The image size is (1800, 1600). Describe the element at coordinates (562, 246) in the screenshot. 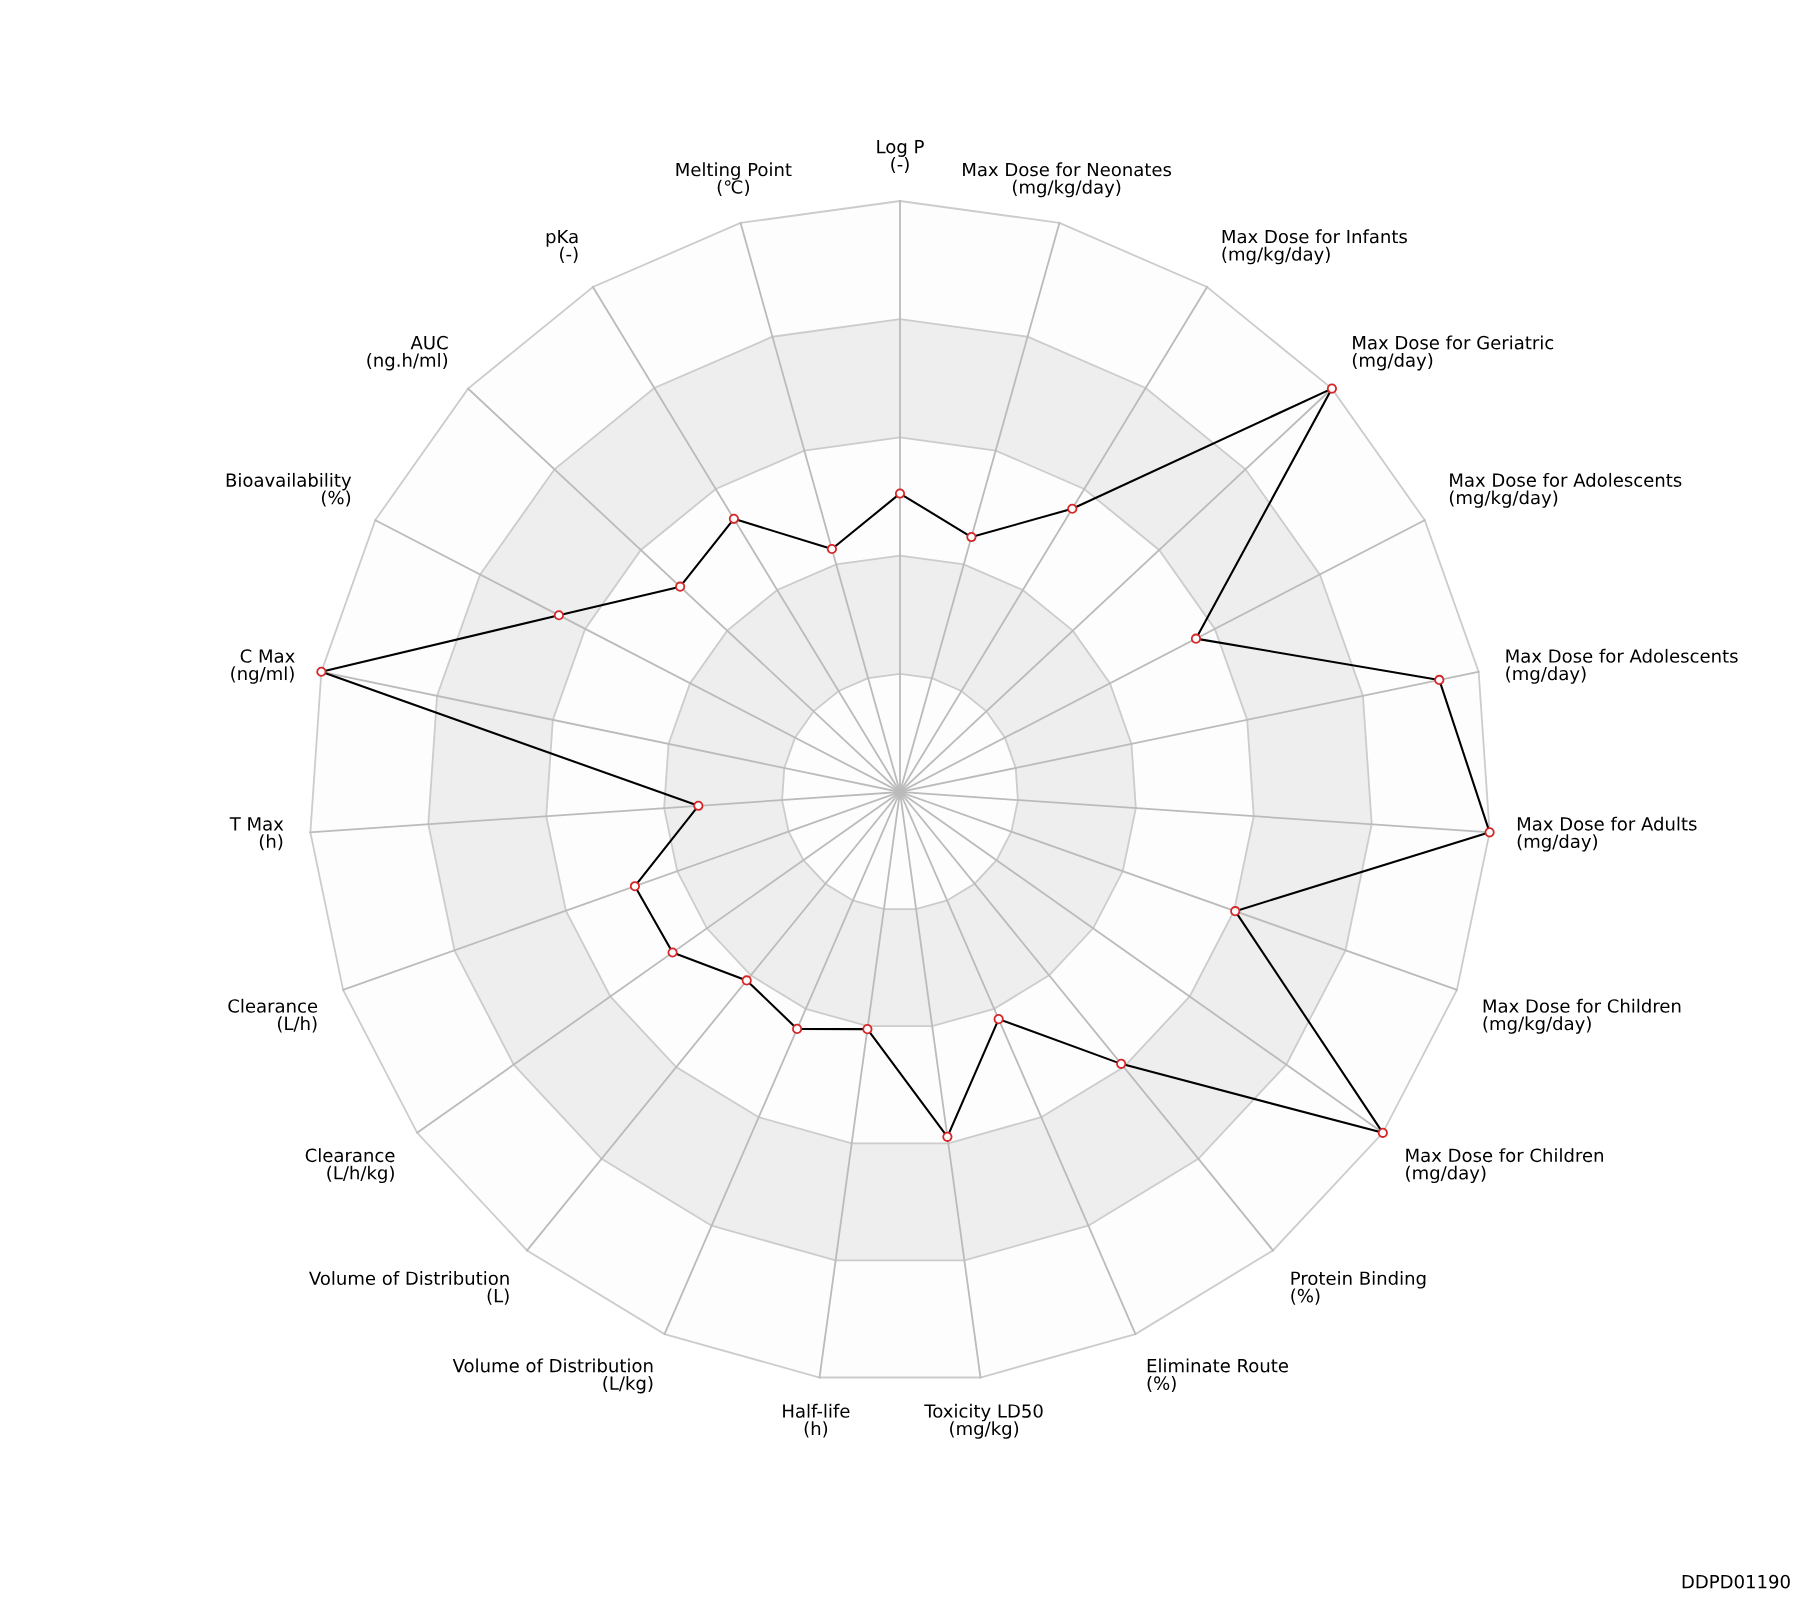

I see `spoke-label: pKa (-)` at that location.